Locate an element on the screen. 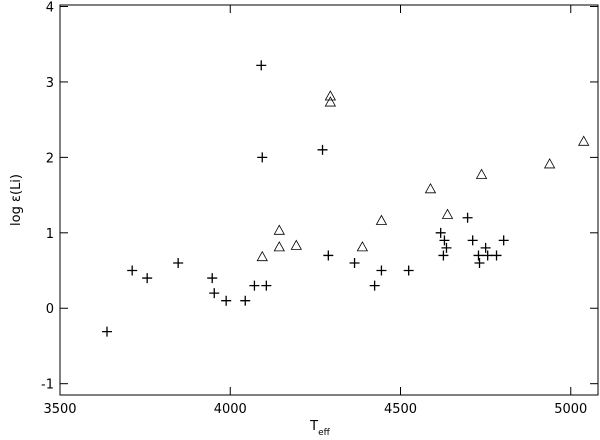 The image size is (600, 440). x-axis-label-subscript: eff is located at coordinates (324, 433).